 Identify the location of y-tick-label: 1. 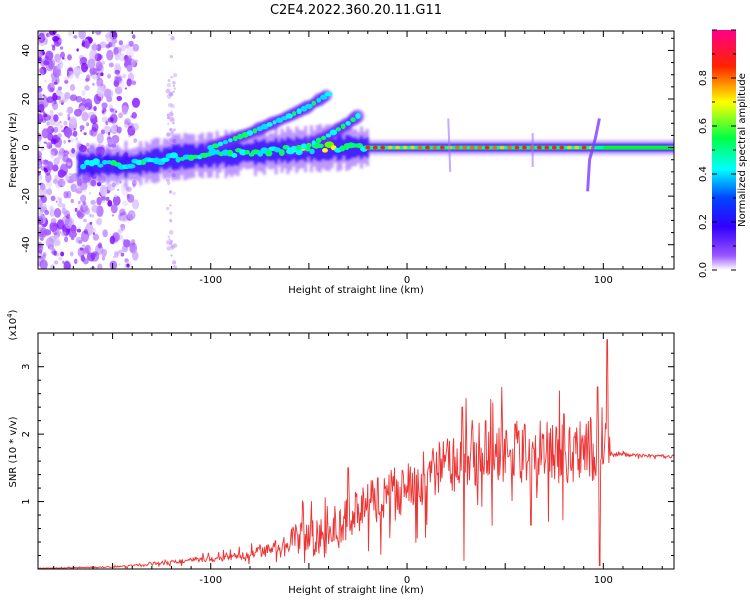
(26, 501).